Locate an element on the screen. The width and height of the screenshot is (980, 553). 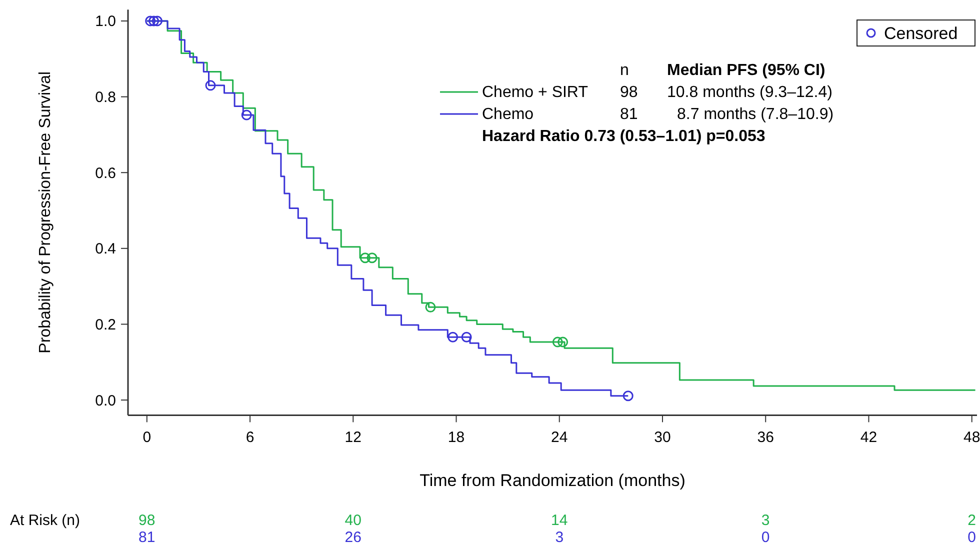
legend-label: Censored is located at coordinates (921, 33).